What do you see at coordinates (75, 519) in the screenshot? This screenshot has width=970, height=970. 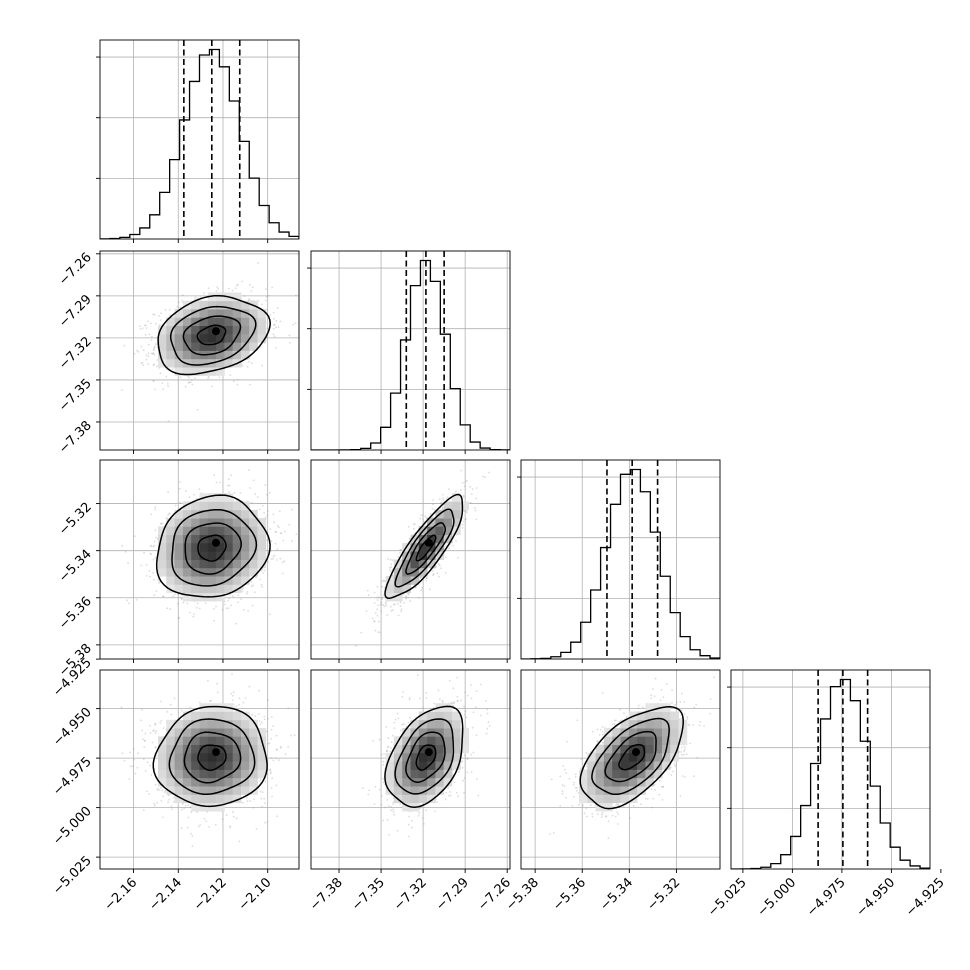 I see `y-tick-label-2-3: −5.32` at bounding box center [75, 519].